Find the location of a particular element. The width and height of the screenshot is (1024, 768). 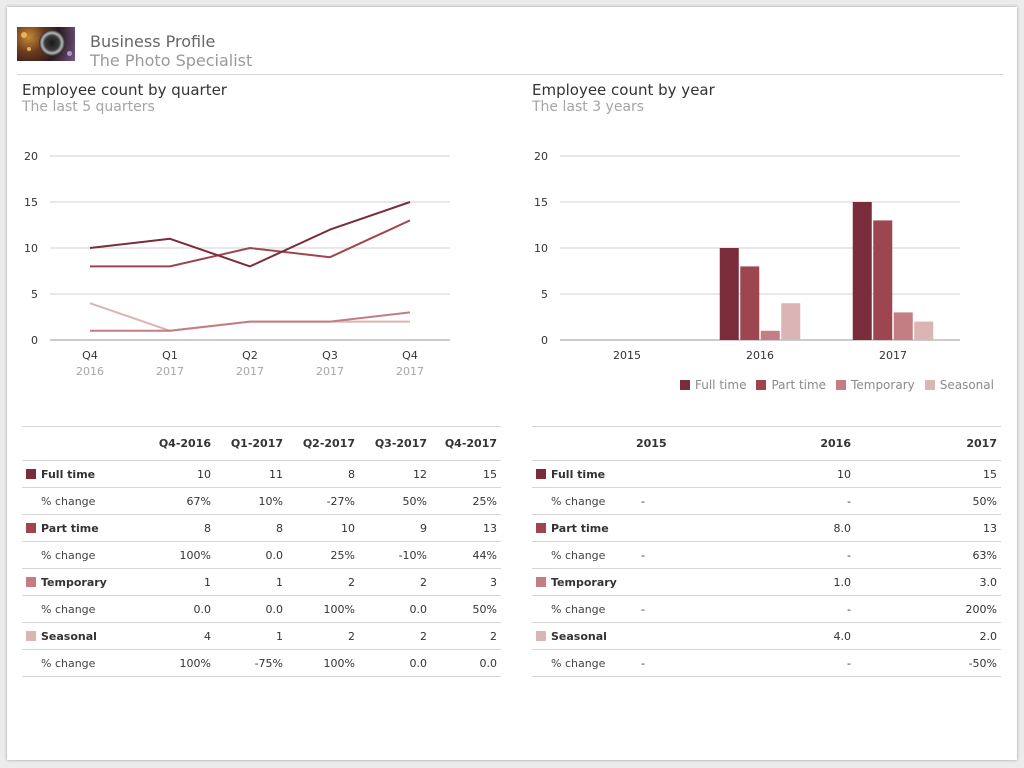

x-tick-label: Q3 is located at coordinates (330, 355).